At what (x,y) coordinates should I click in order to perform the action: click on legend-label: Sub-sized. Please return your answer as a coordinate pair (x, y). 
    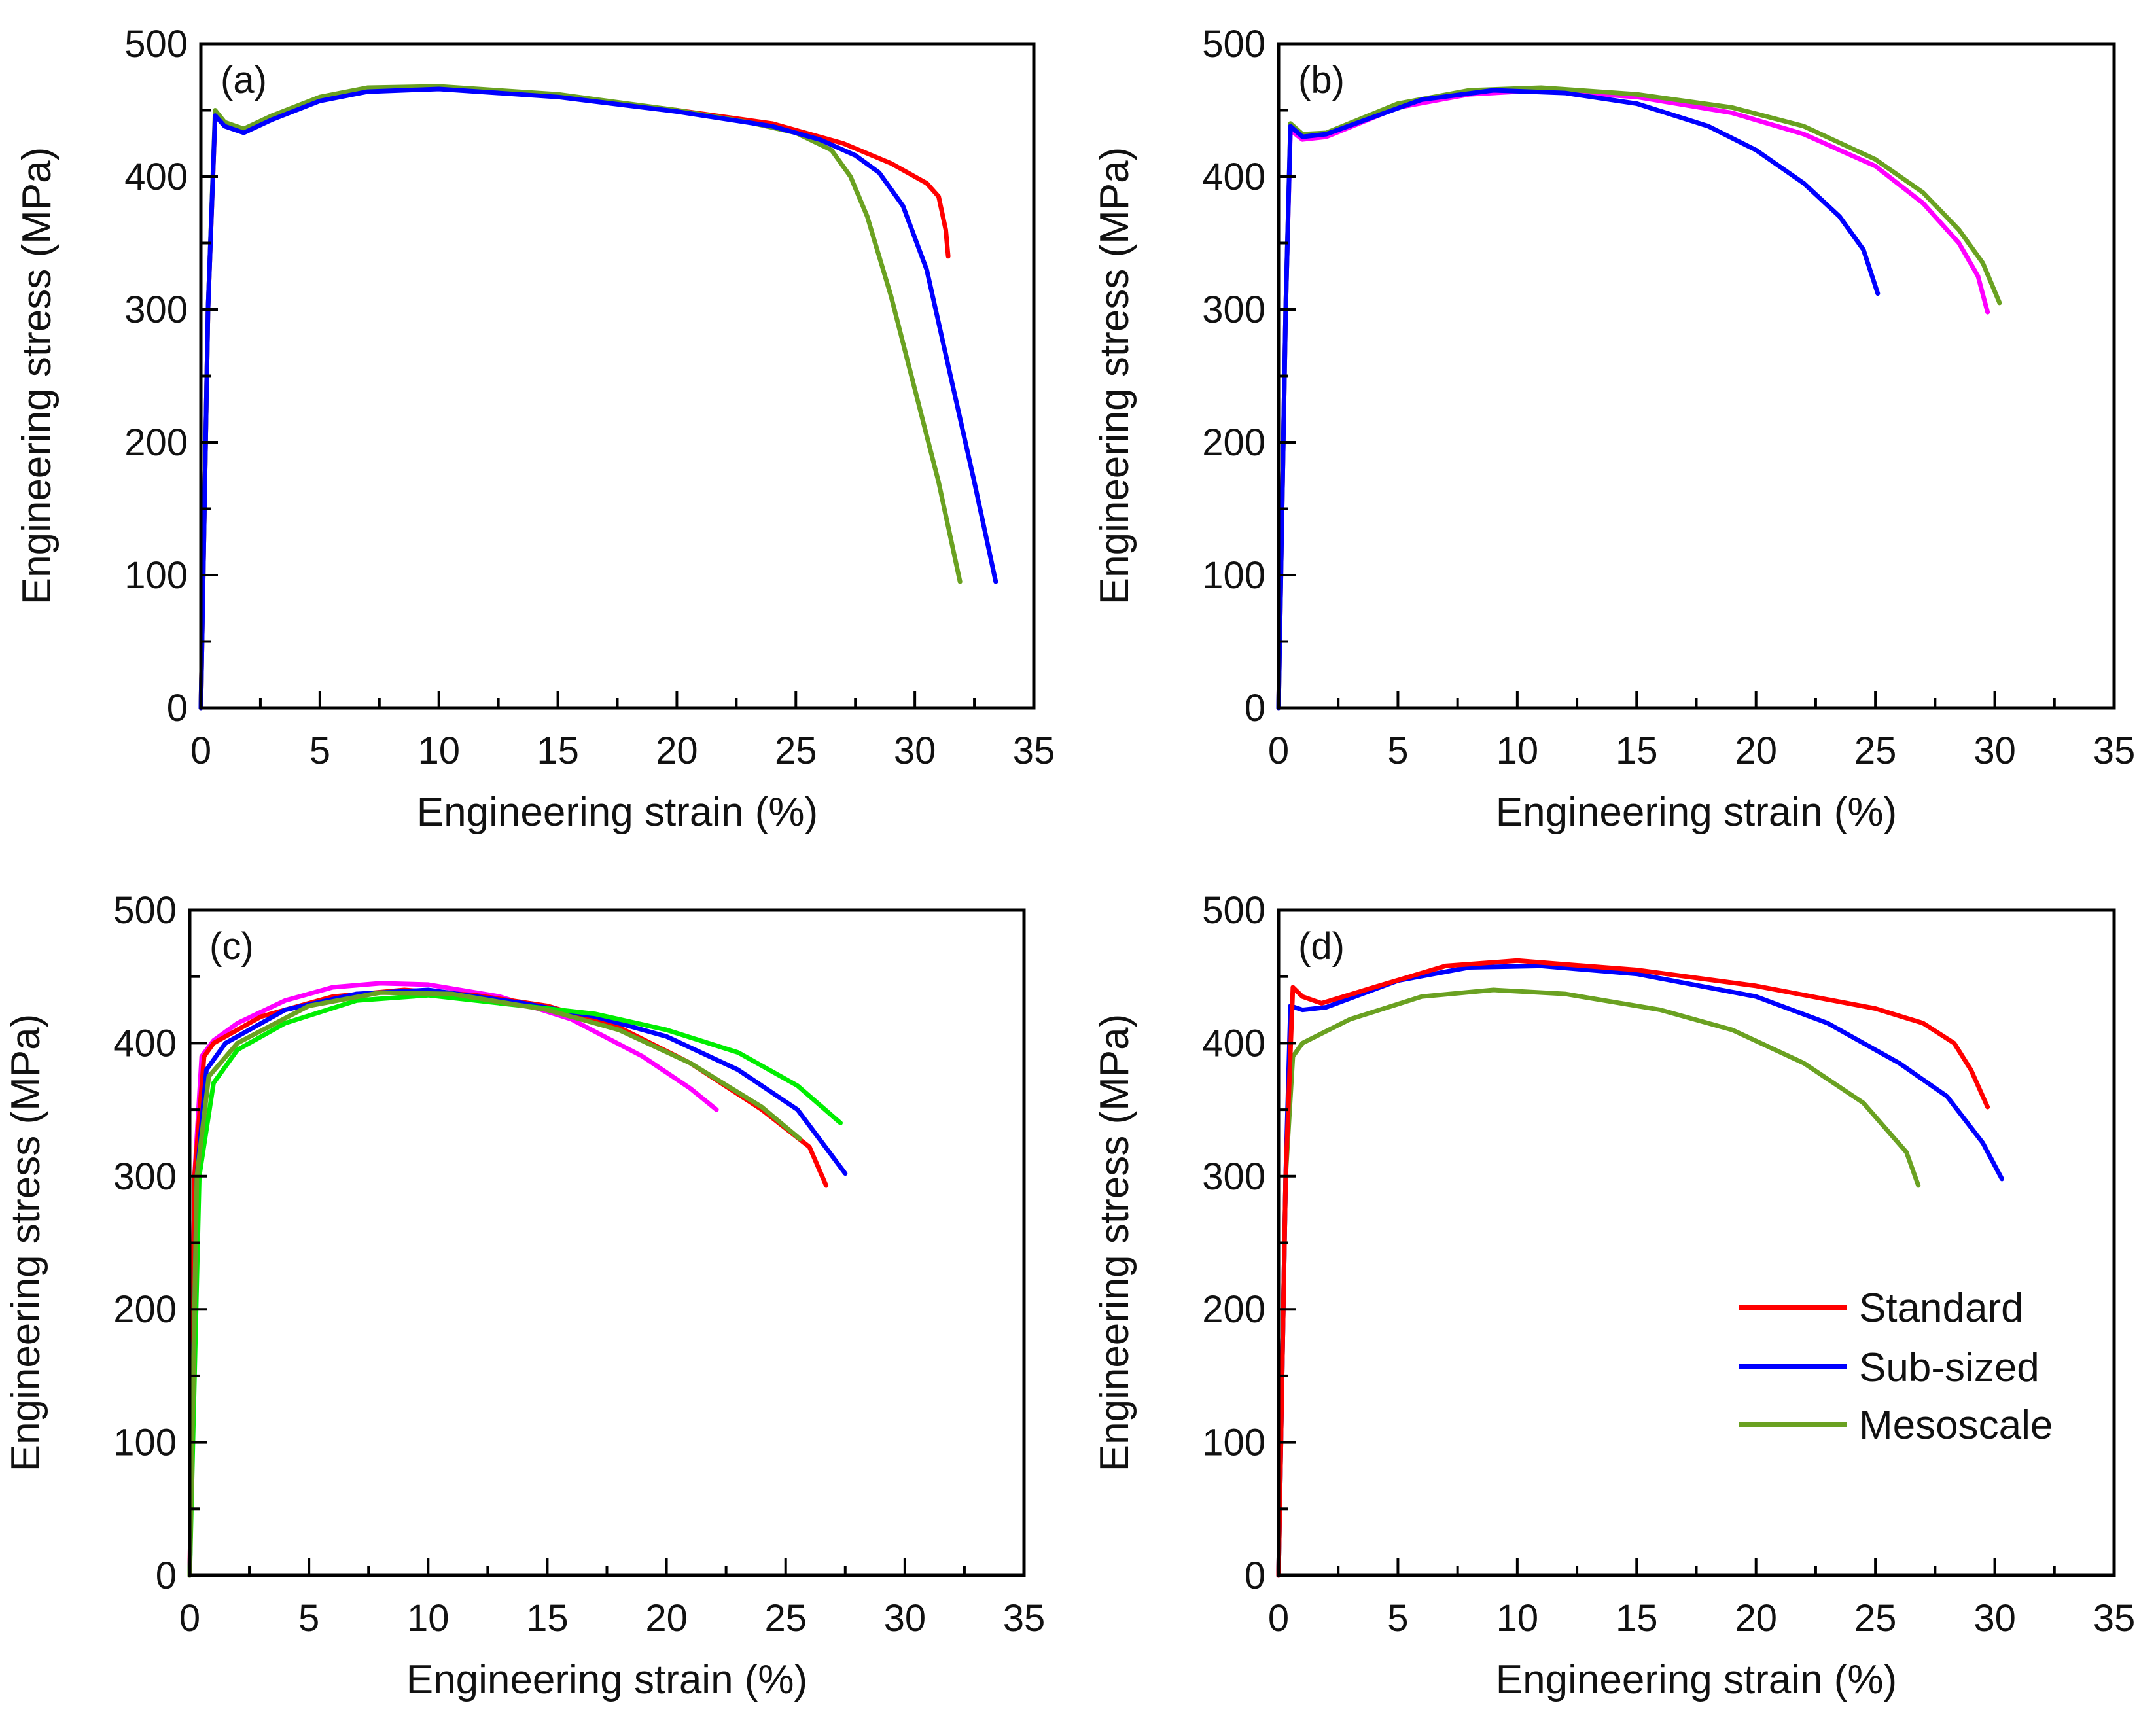
    Looking at the image, I should click on (1949, 1368).